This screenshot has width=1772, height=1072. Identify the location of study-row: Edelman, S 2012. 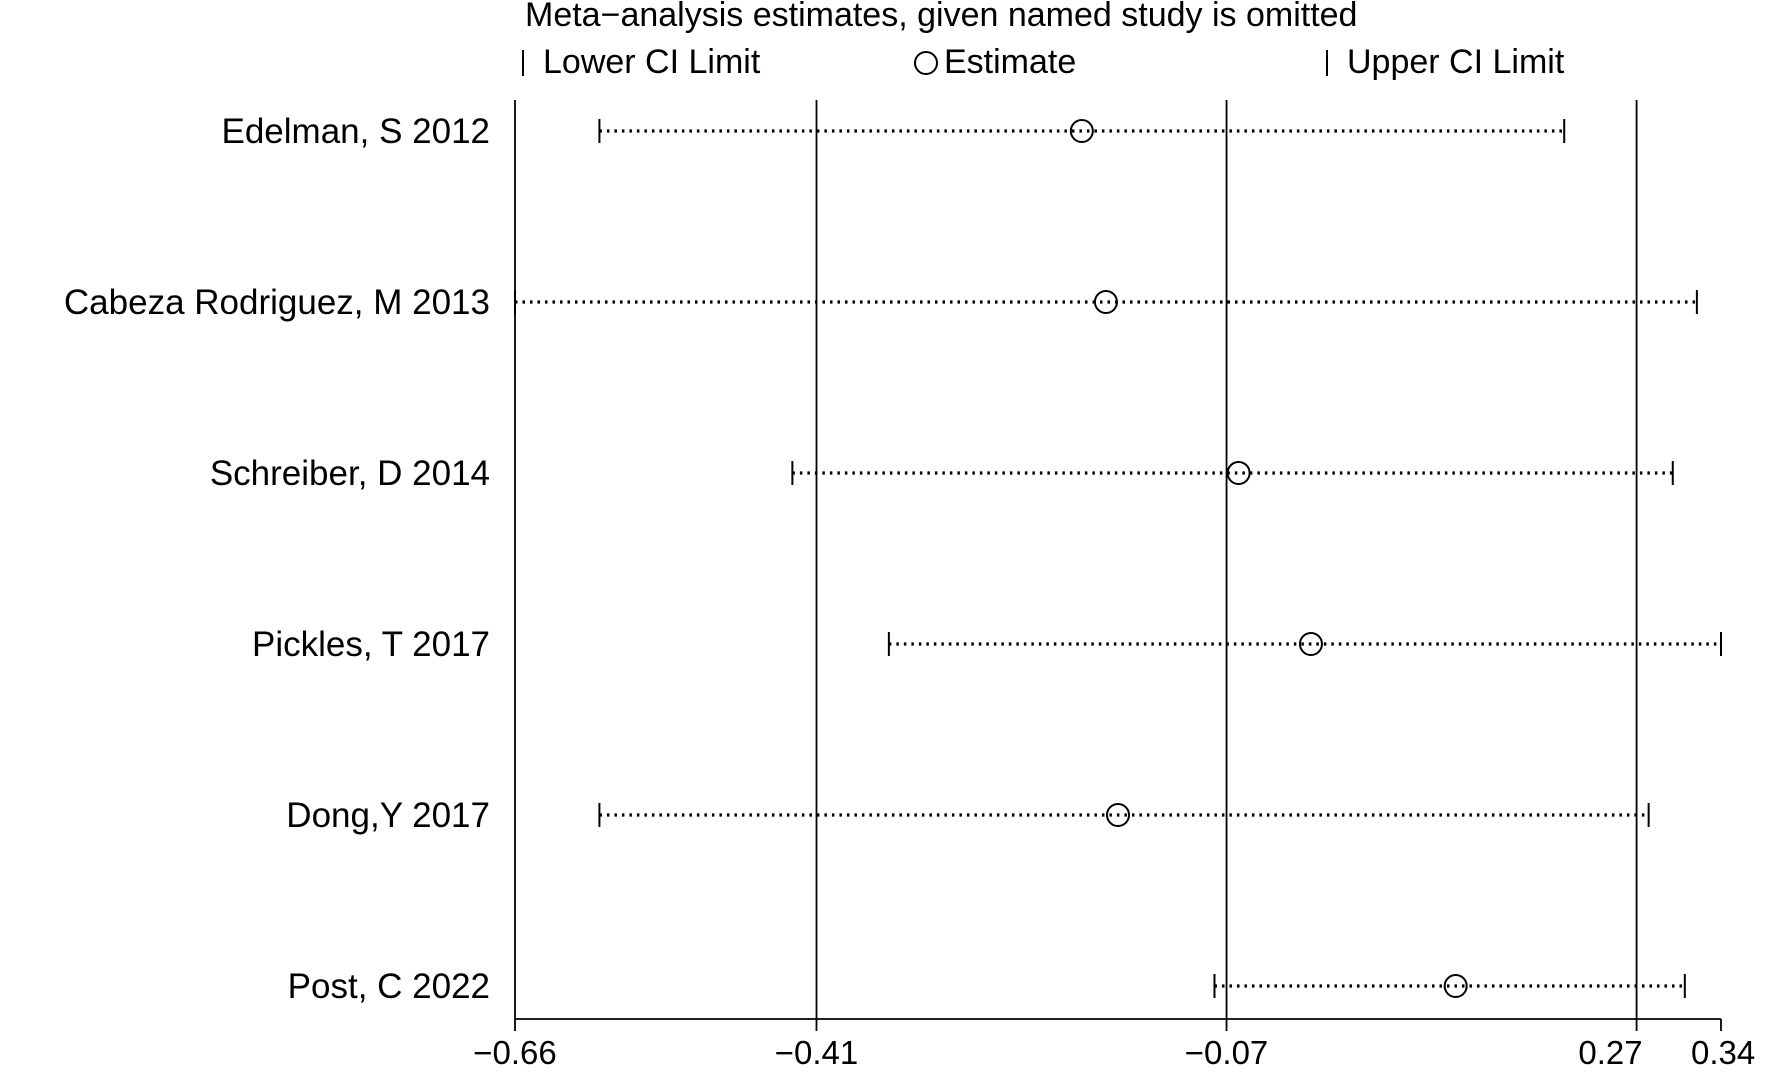
(893, 131).